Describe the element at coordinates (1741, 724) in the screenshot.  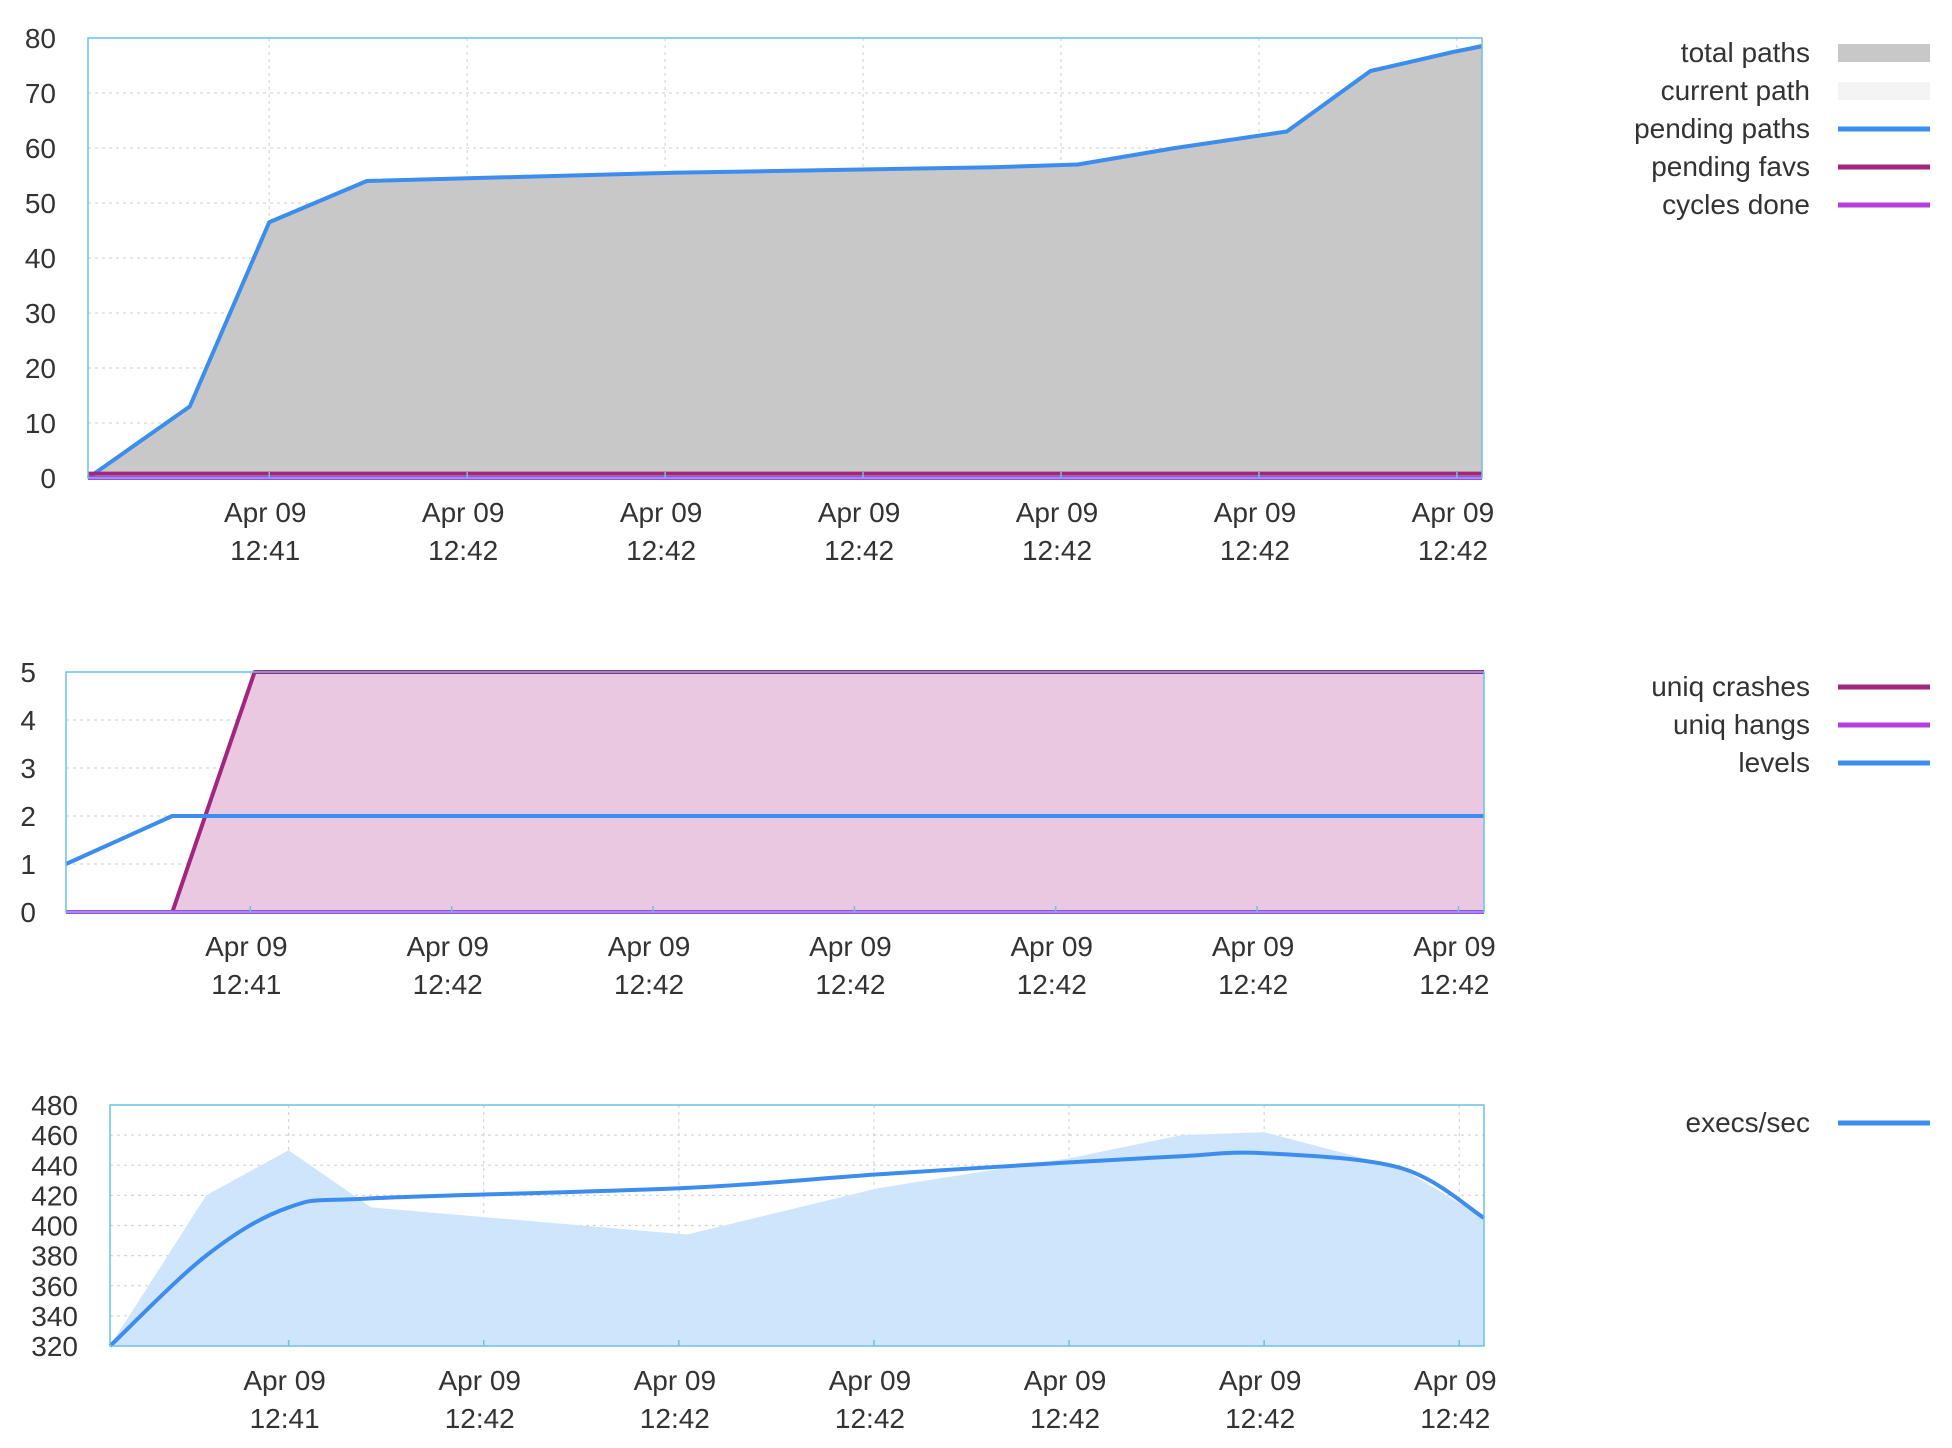
I see `legend-label: uniq hangs` at that location.